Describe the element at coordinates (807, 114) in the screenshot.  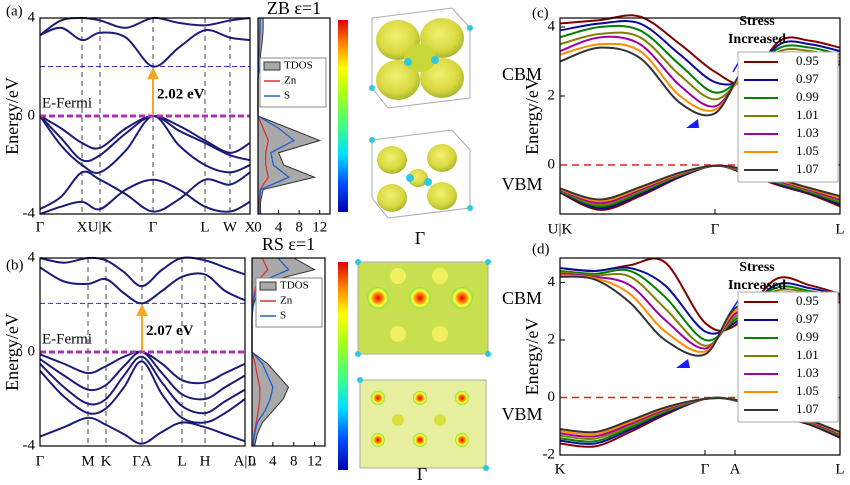
I see `legend-label: 1.01` at that location.